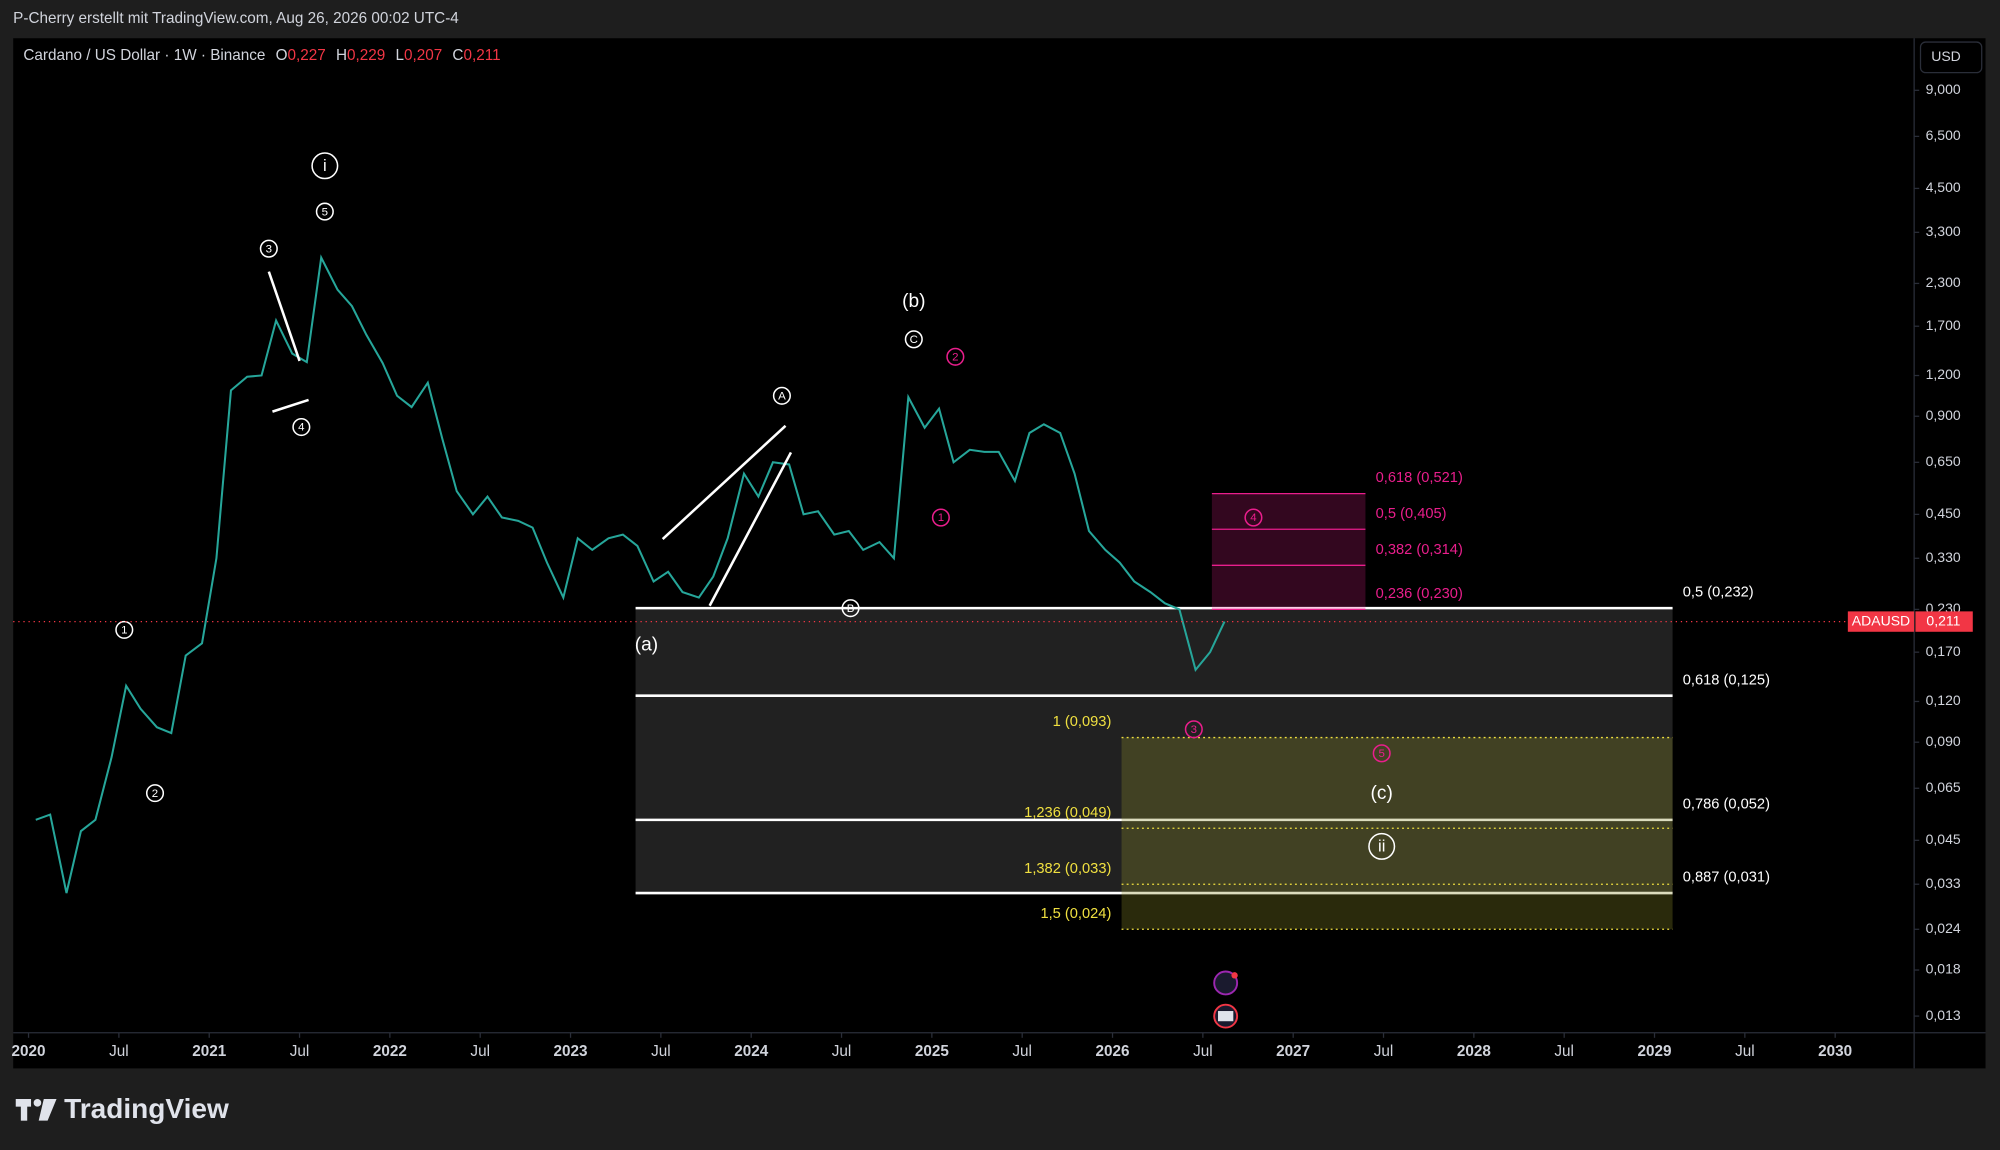 This screenshot has width=2000, height=1150. Describe the element at coordinates (423, 55) in the screenshot. I see `ohlc-value: 0,207` at that location.